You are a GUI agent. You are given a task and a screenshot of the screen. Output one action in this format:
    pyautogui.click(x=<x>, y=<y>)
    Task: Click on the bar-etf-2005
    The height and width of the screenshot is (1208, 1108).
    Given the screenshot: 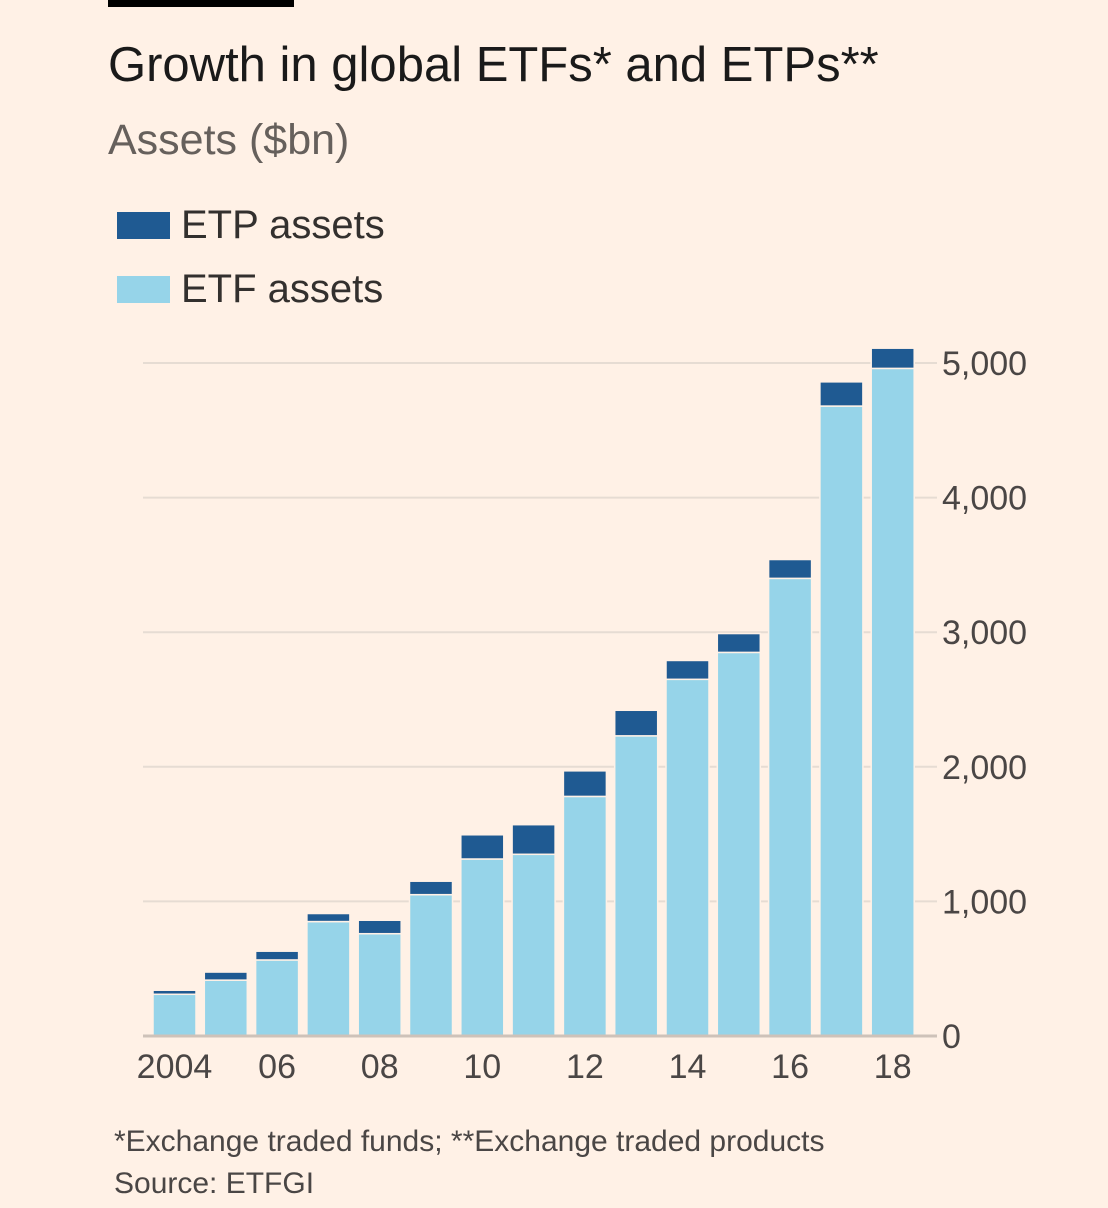 What is the action you would take?
    pyautogui.click(x=226, y=1008)
    